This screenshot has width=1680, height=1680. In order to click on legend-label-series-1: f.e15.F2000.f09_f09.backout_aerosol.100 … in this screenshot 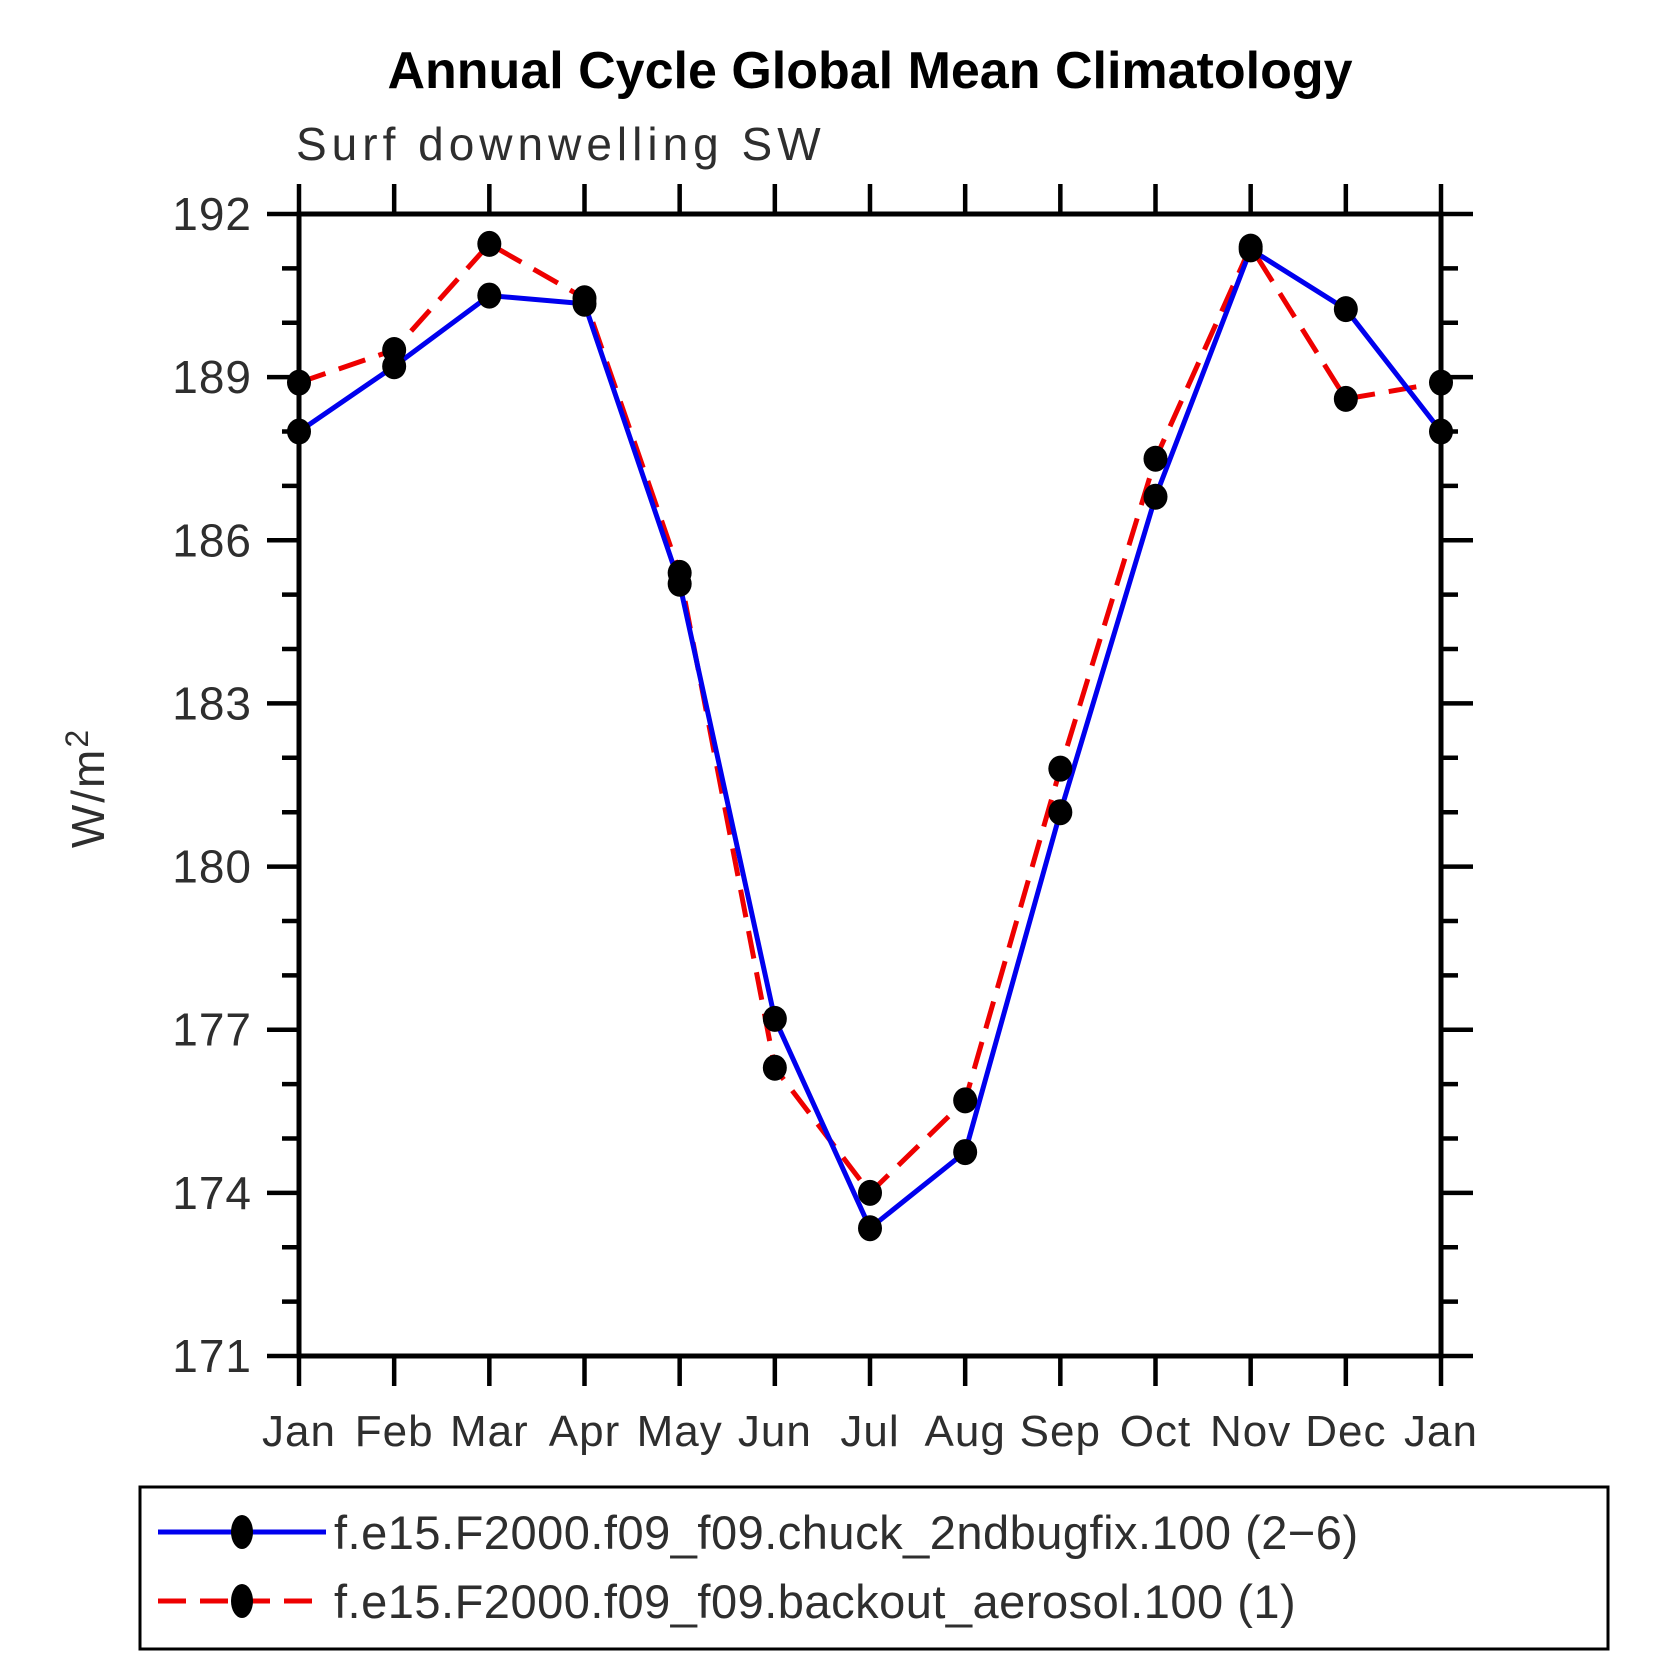, I will do `click(815, 1601)`.